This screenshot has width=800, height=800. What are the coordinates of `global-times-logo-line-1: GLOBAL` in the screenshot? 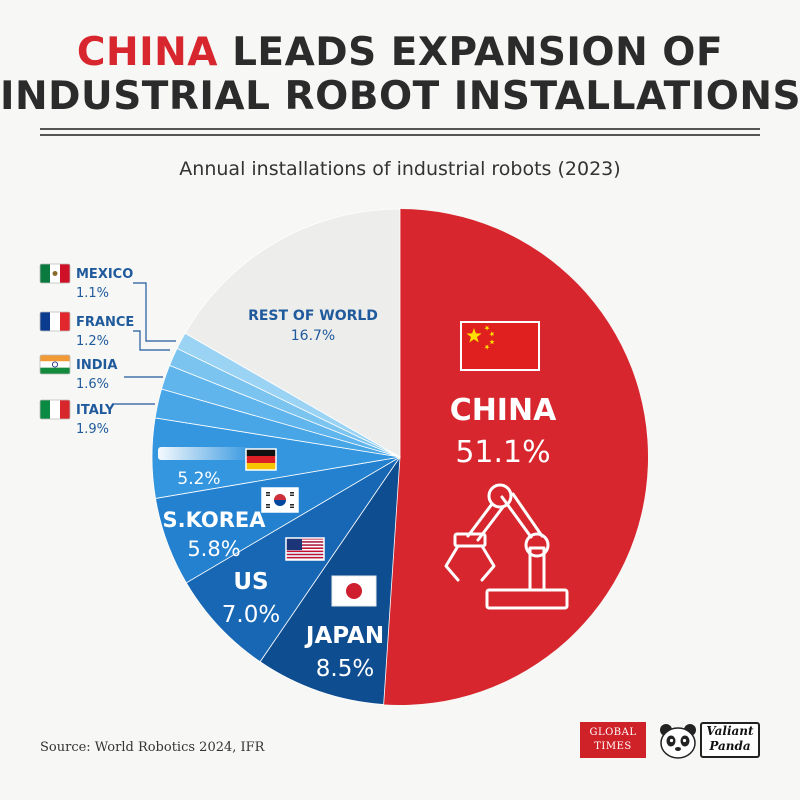 It's located at (613, 732).